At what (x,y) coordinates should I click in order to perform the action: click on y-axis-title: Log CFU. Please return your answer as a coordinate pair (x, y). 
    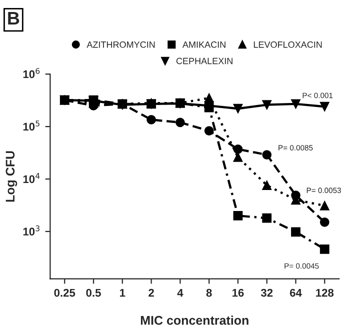
    Looking at the image, I should click on (12, 176).